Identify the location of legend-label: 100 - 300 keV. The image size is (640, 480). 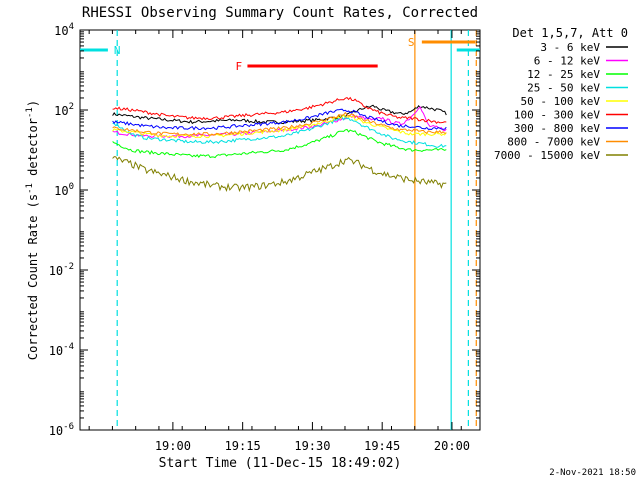
(557, 115).